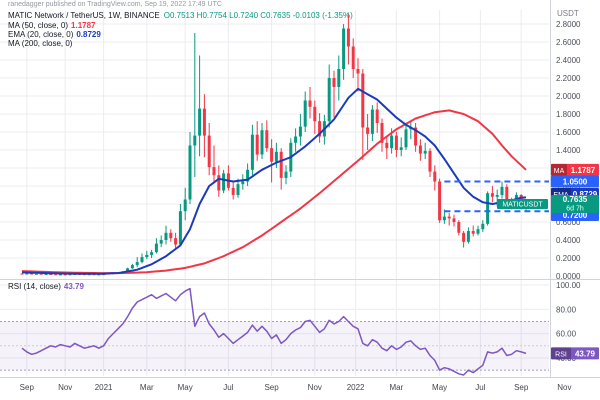  I want to click on symbol-price-tag: MATICUSDT, so click(522, 205).